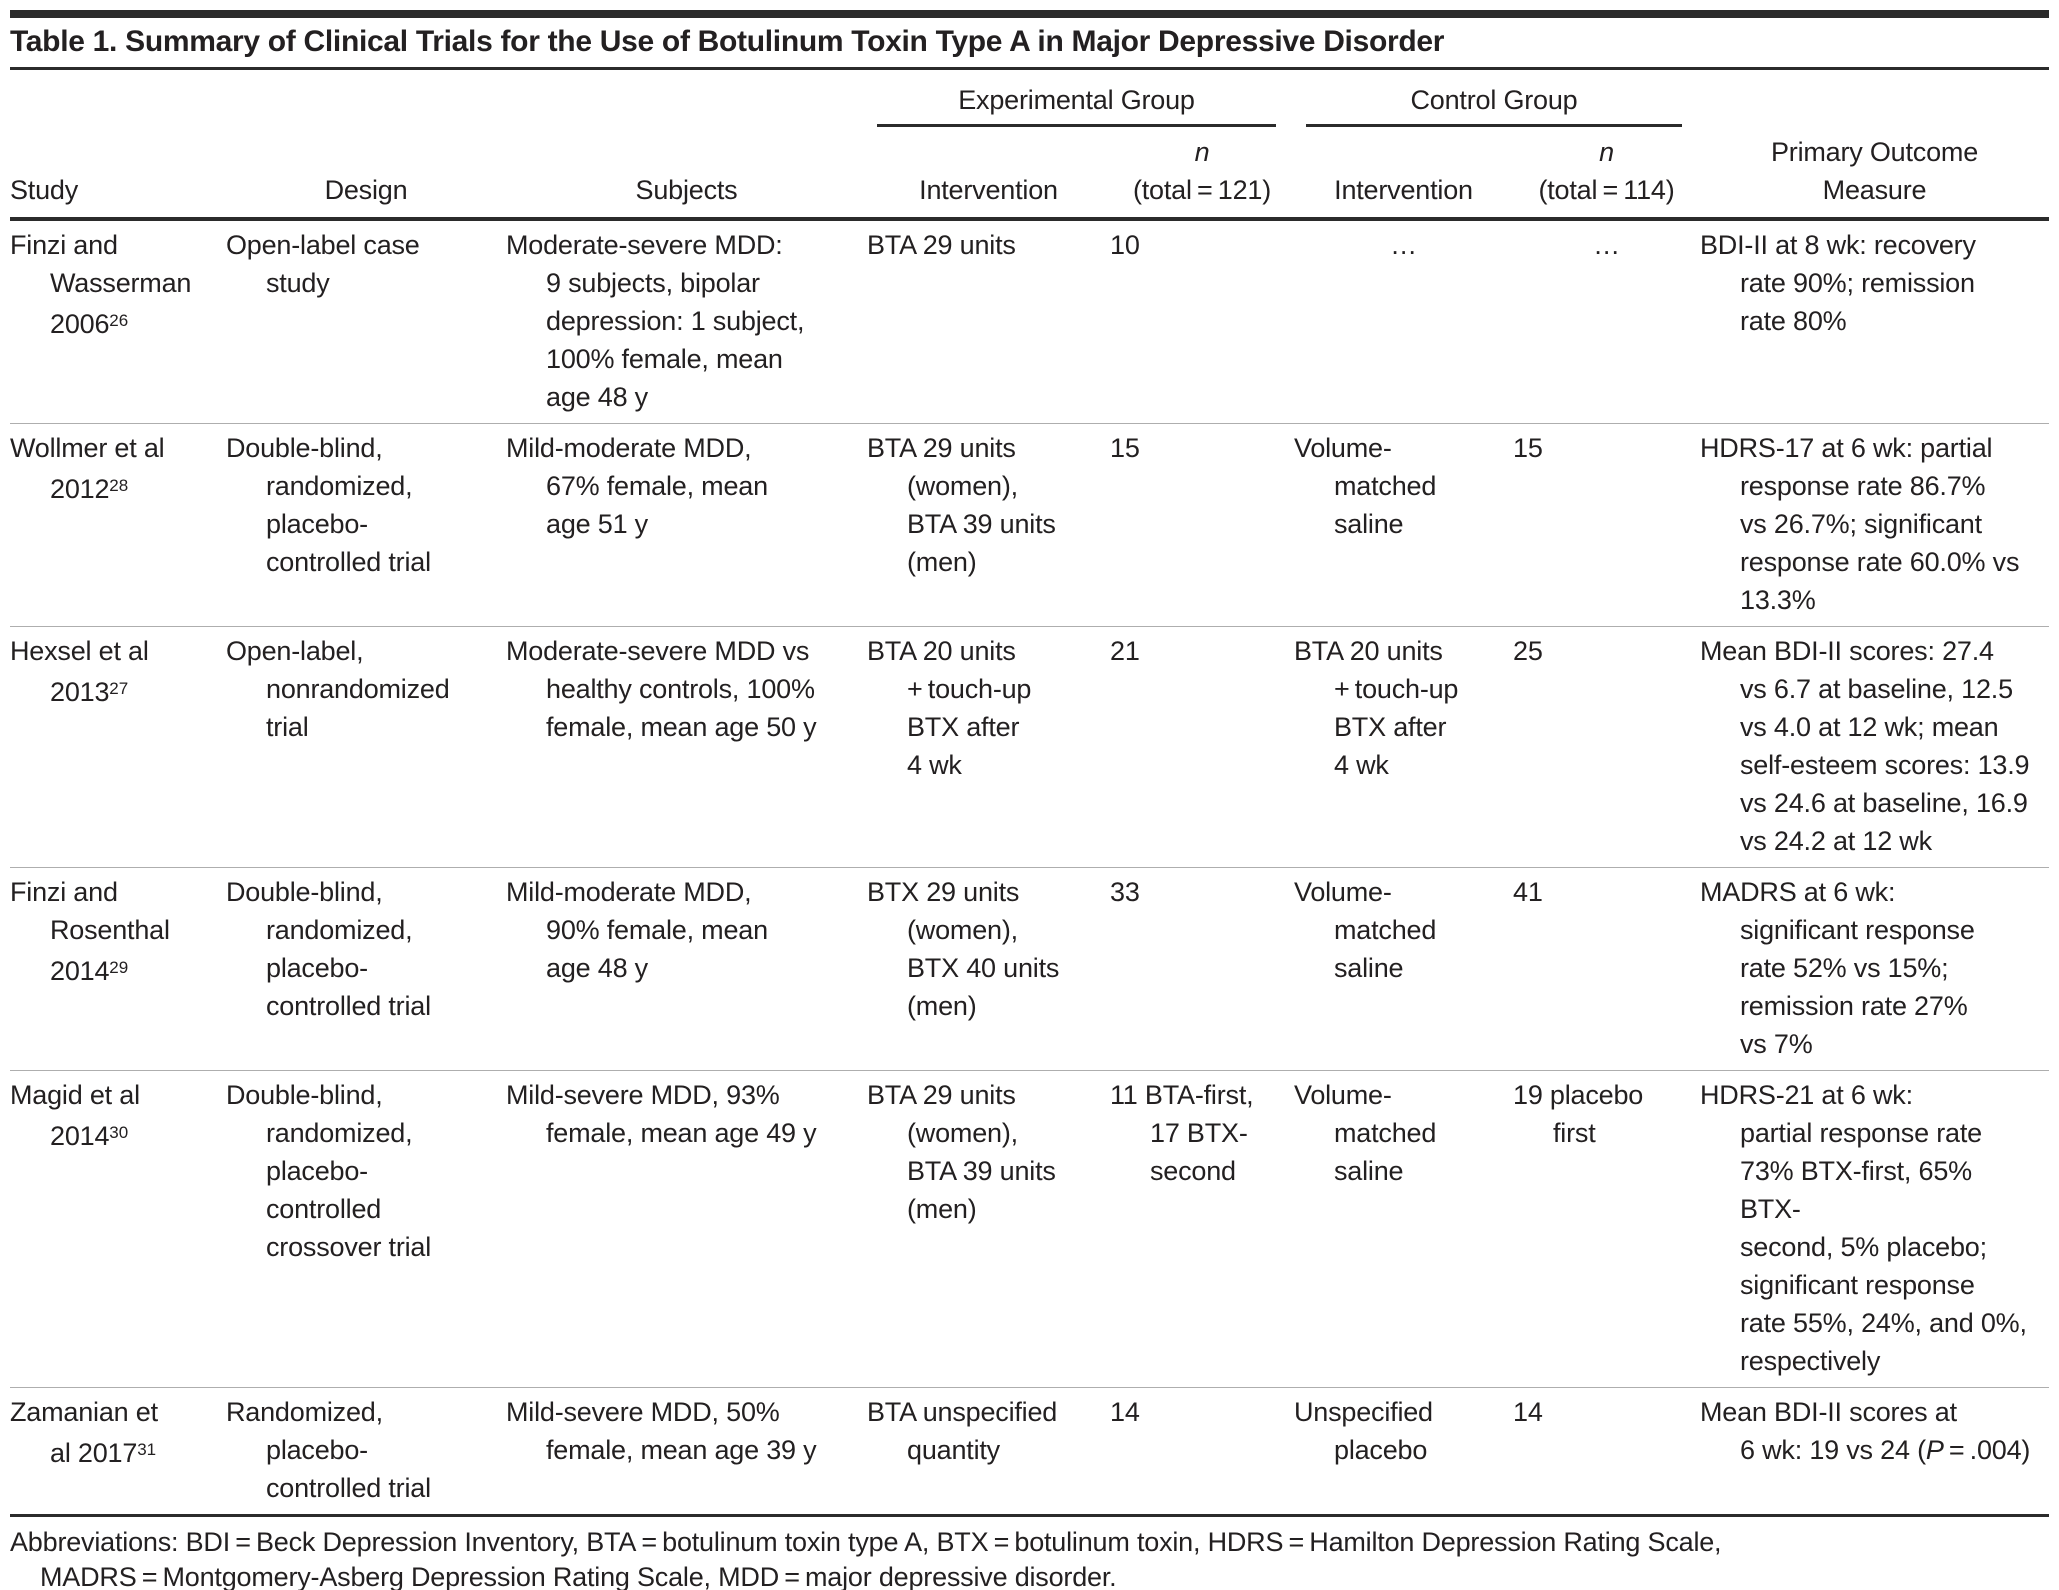 This screenshot has height=1590, width=2059. Describe the element at coordinates (147, 1449) in the screenshot. I see `reference-superscript: 31` at that location.